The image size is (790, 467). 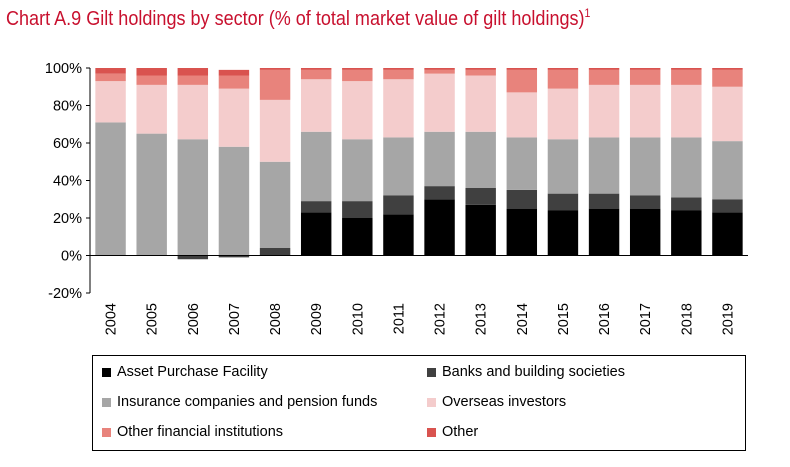 I want to click on legend-item-overseas-investors: Overseas investors, so click(x=496, y=402).